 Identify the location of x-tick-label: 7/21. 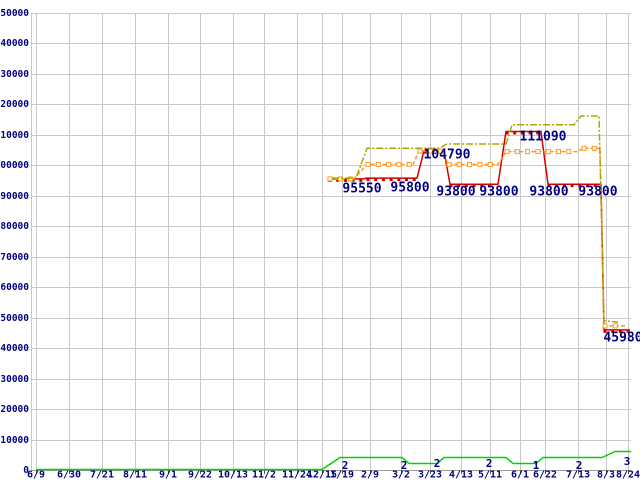
(102, 475).